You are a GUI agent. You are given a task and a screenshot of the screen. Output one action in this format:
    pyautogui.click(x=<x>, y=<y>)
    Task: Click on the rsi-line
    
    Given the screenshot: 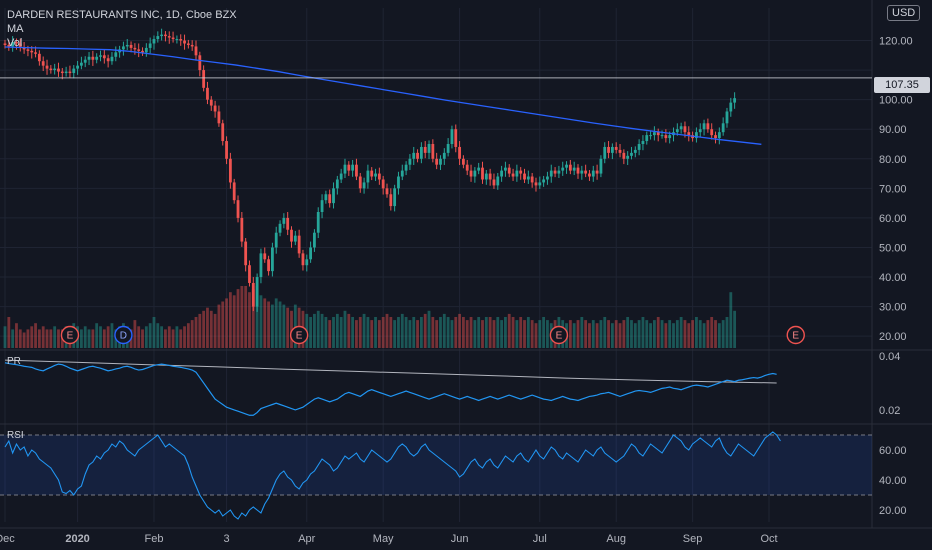 What is the action you would take?
    pyautogui.click(x=392, y=475)
    